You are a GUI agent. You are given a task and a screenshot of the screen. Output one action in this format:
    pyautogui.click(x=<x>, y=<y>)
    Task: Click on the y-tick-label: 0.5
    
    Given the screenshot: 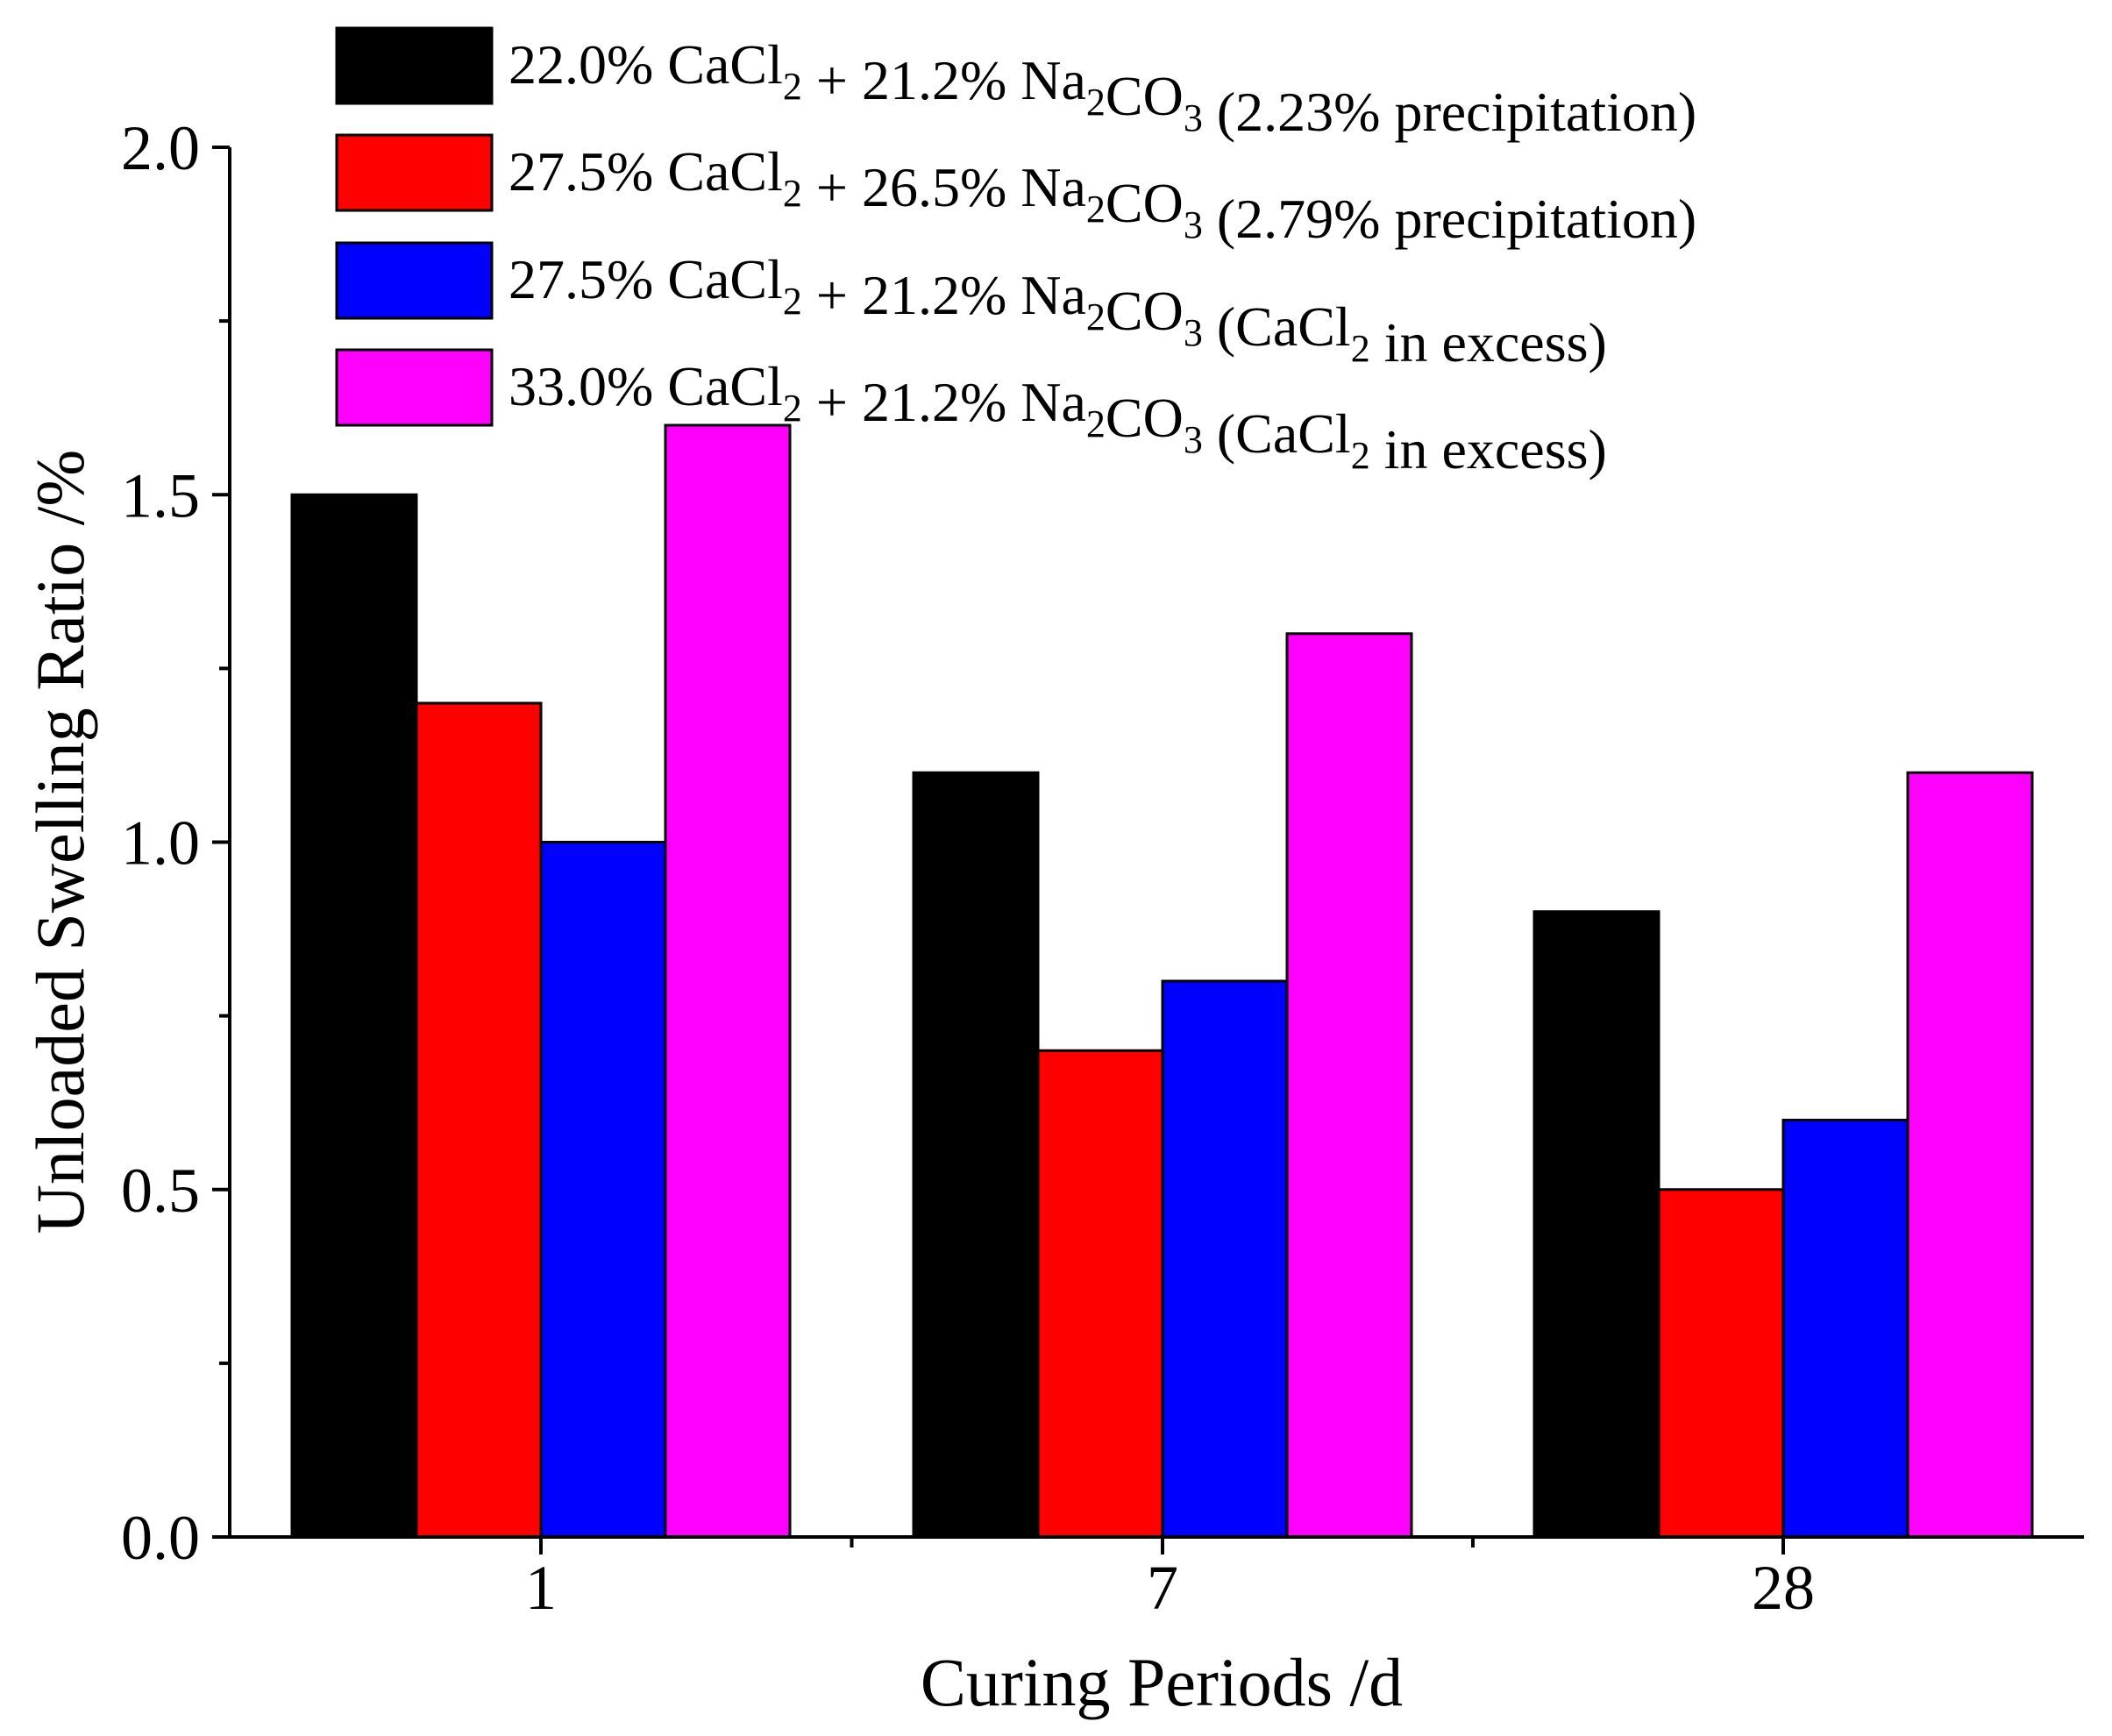 What is the action you would take?
    pyautogui.click(x=160, y=1191)
    